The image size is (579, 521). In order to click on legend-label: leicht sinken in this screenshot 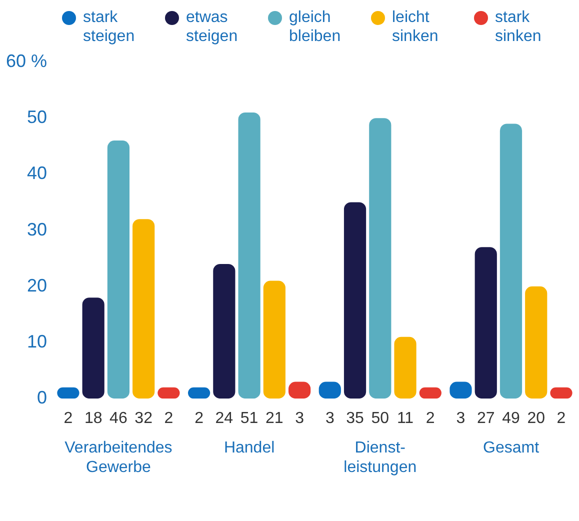, I will do `click(416, 27)`.